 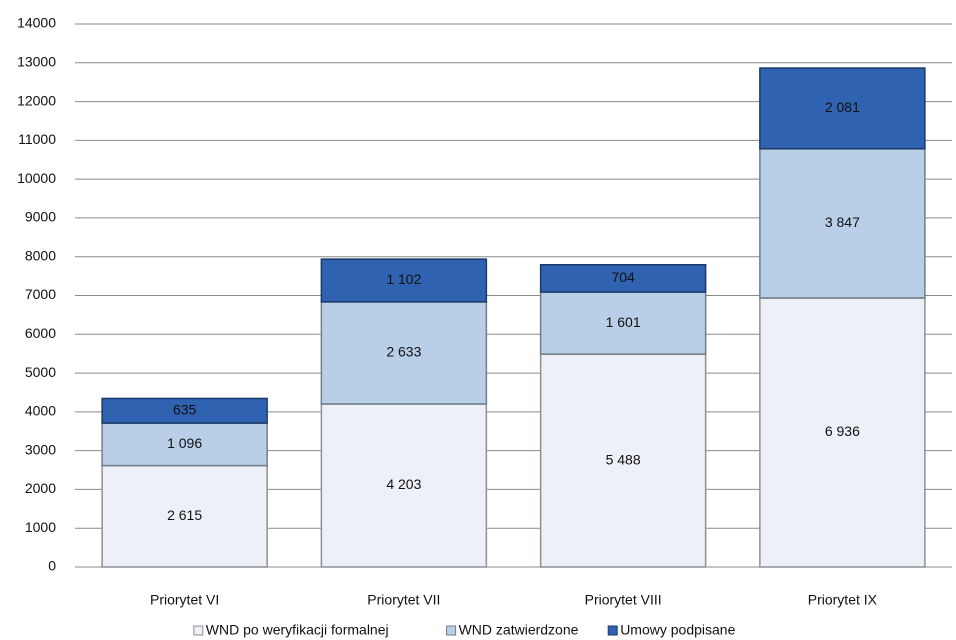 I want to click on data-label: 5 488, so click(x=623, y=459).